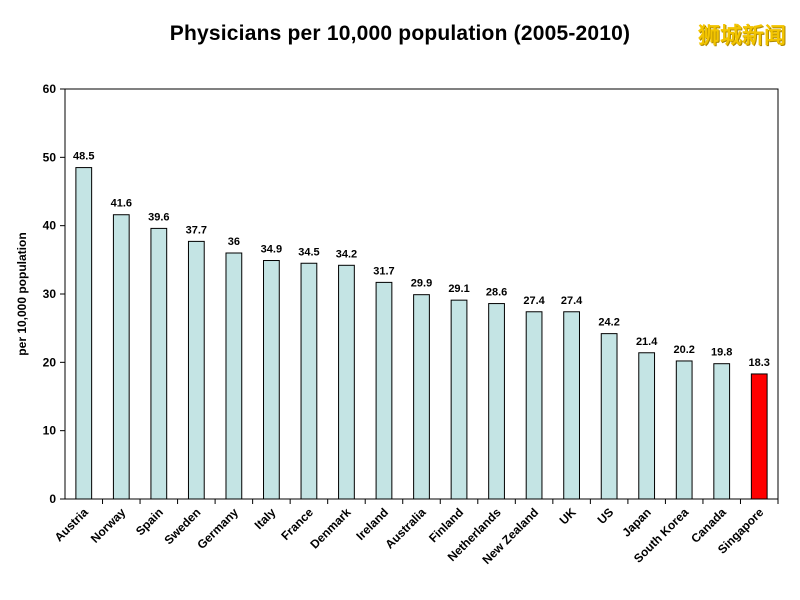 The height and width of the screenshot is (600, 800). Describe the element at coordinates (50, 294) in the screenshot. I see `y-tick-label: 30` at that location.